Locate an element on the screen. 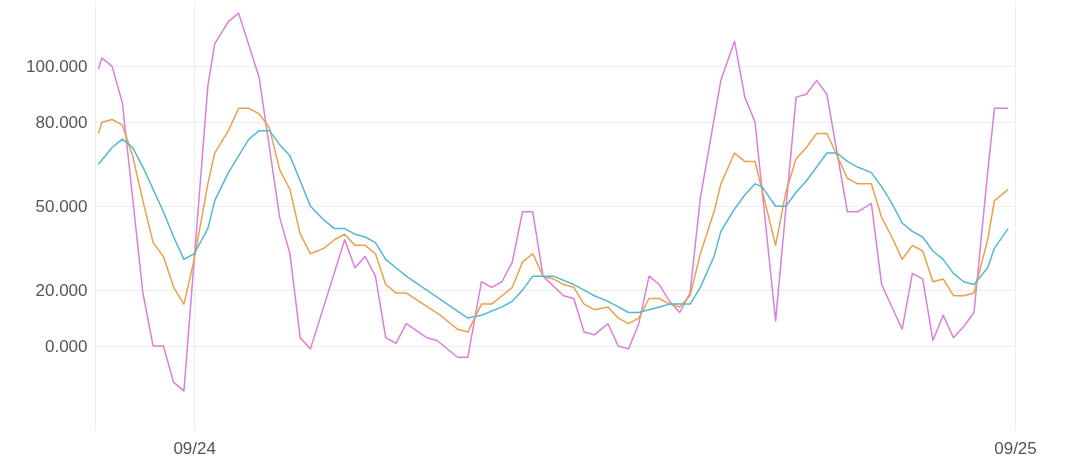 The width and height of the screenshot is (1080, 463). x-tick-label: 09/25 is located at coordinates (1015, 448).